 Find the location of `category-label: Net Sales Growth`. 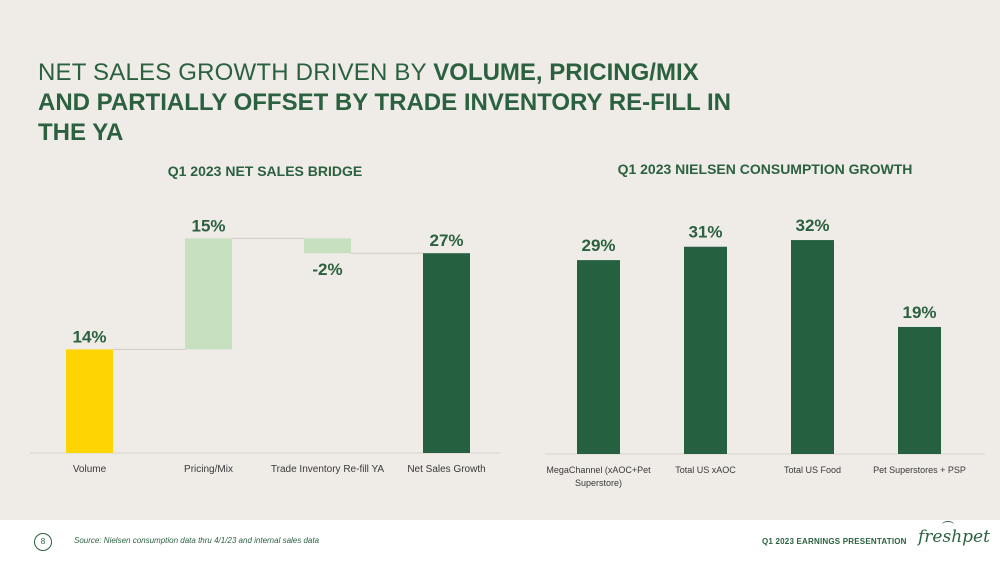

category-label: Net Sales Growth is located at coordinates (446, 469).